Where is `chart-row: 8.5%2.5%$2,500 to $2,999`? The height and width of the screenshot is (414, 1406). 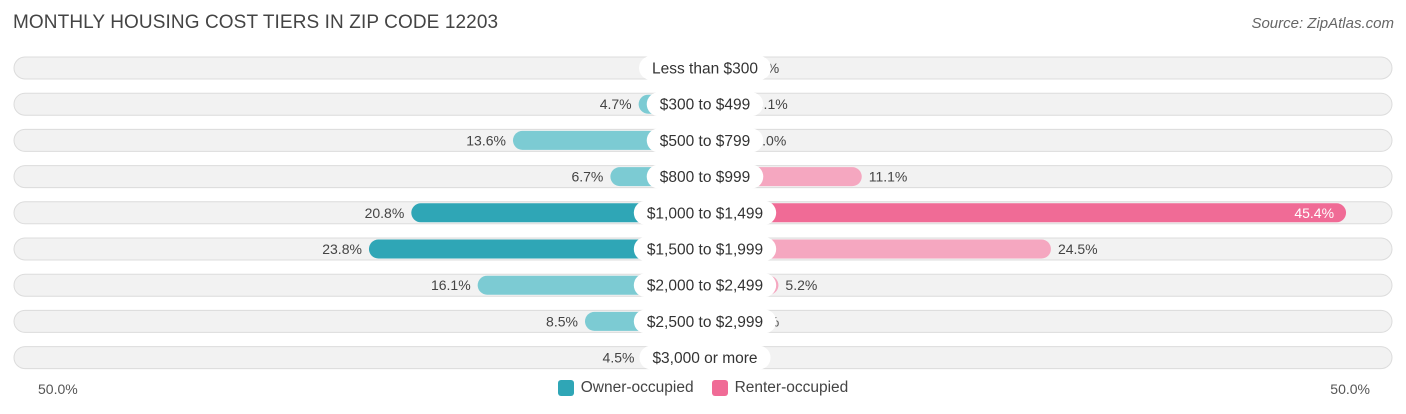
chart-row: 8.5%2.5%$2,500 to $2,999 is located at coordinates (703, 321).